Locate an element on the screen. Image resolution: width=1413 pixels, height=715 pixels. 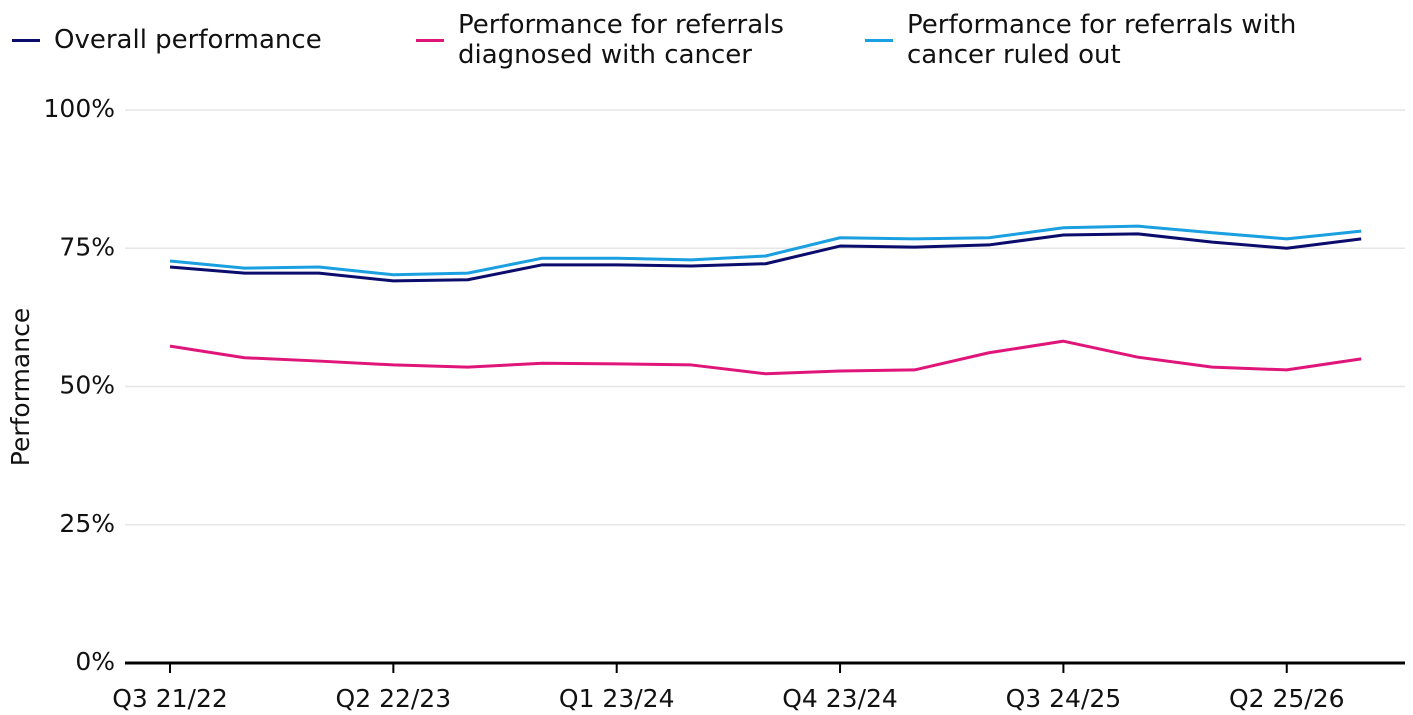
x-tick-label: Q2 25/26 is located at coordinates (1287, 698).